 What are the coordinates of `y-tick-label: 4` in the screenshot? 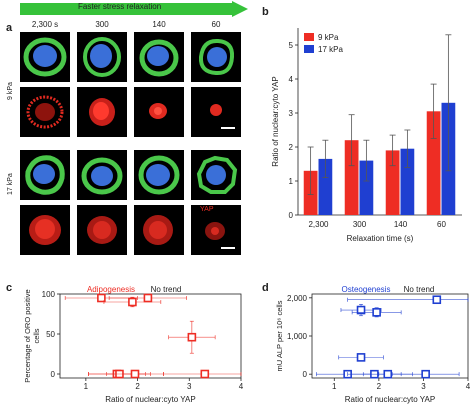 It's located at (291, 79).